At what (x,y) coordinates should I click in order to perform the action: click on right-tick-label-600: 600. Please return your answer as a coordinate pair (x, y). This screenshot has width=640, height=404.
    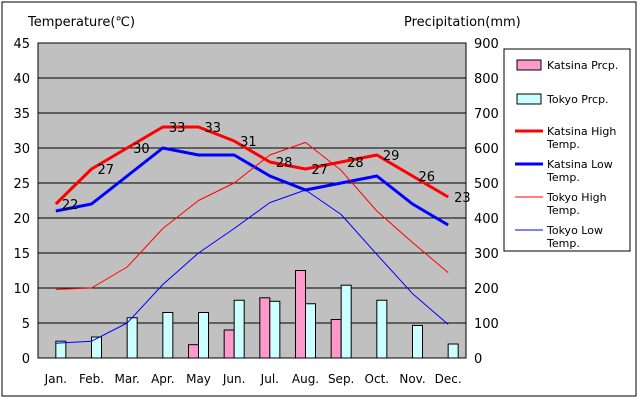
    Looking at the image, I should click on (486, 149).